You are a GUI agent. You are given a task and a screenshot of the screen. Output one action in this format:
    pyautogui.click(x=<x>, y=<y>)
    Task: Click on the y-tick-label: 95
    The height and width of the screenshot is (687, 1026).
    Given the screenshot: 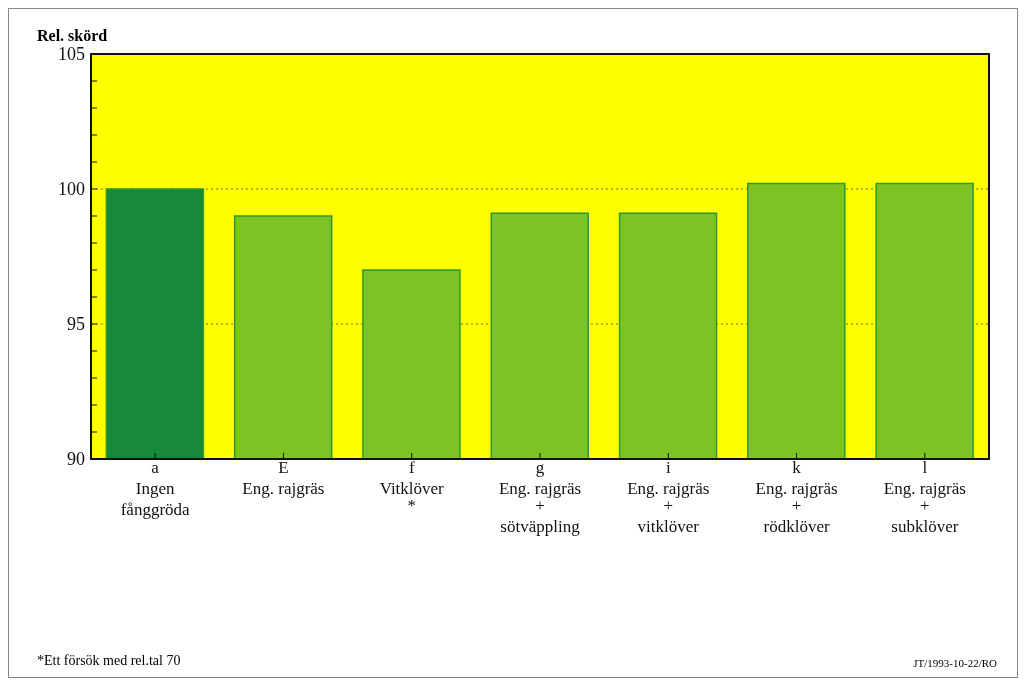 What is the action you would take?
    pyautogui.click(x=76, y=324)
    